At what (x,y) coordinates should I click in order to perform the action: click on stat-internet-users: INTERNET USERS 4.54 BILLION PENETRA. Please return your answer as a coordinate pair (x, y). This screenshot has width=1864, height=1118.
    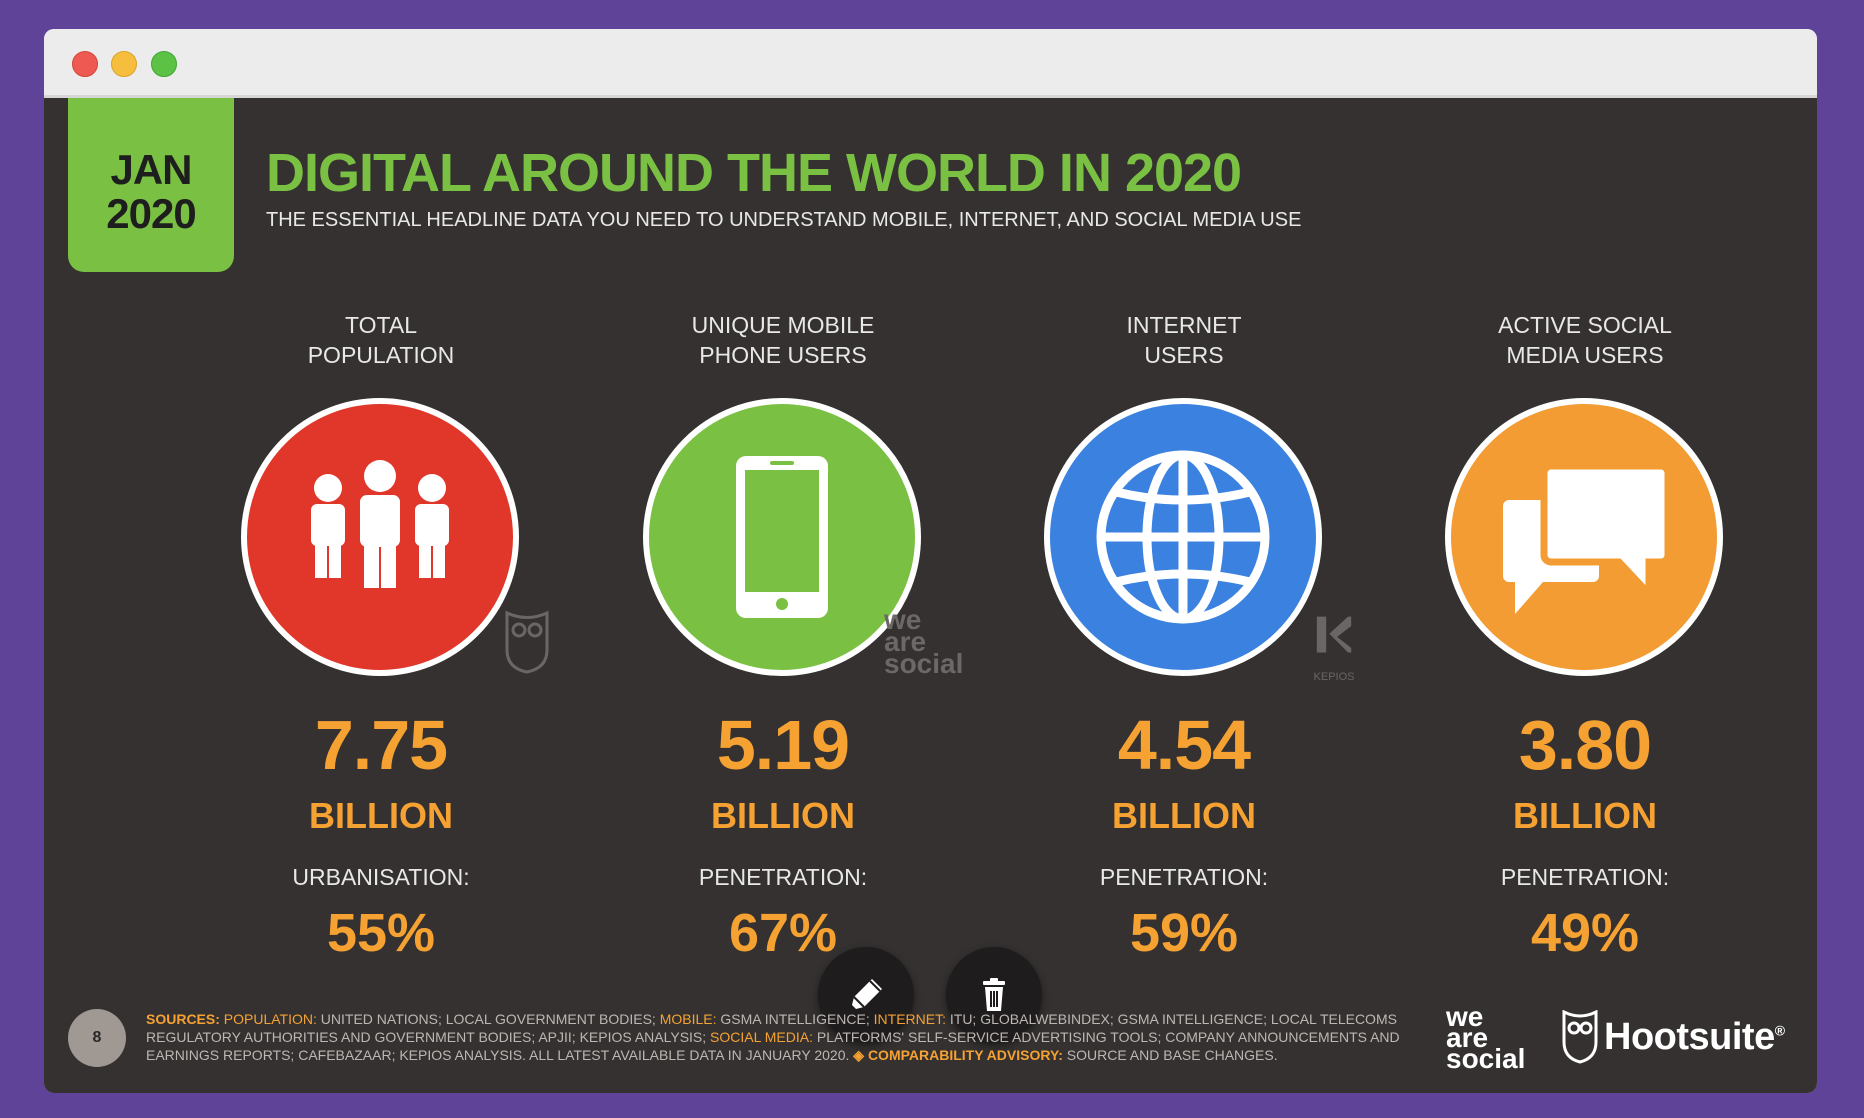
    Looking at the image, I should click on (1184, 529).